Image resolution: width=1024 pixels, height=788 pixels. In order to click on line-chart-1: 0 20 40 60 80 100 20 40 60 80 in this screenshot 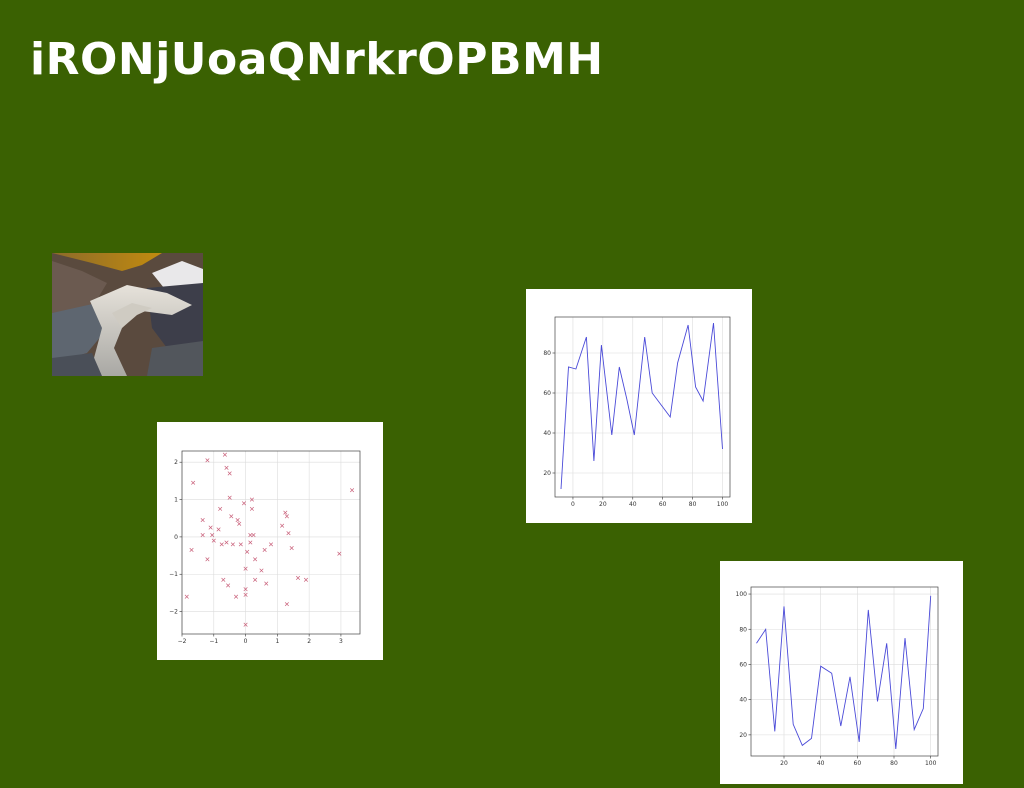, I will do `click(637, 412)`.